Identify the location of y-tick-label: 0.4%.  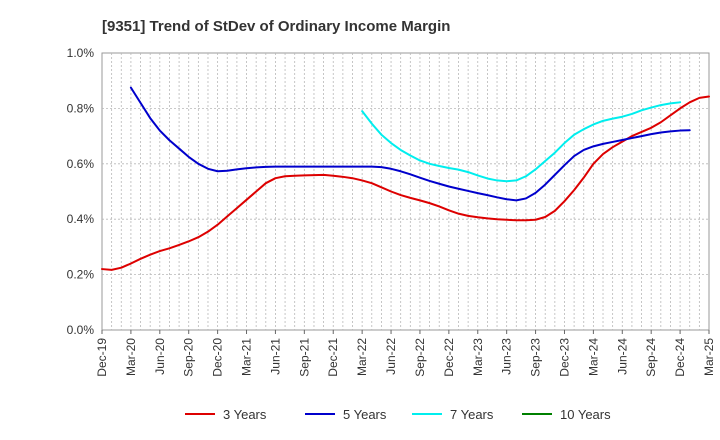
(81, 219).